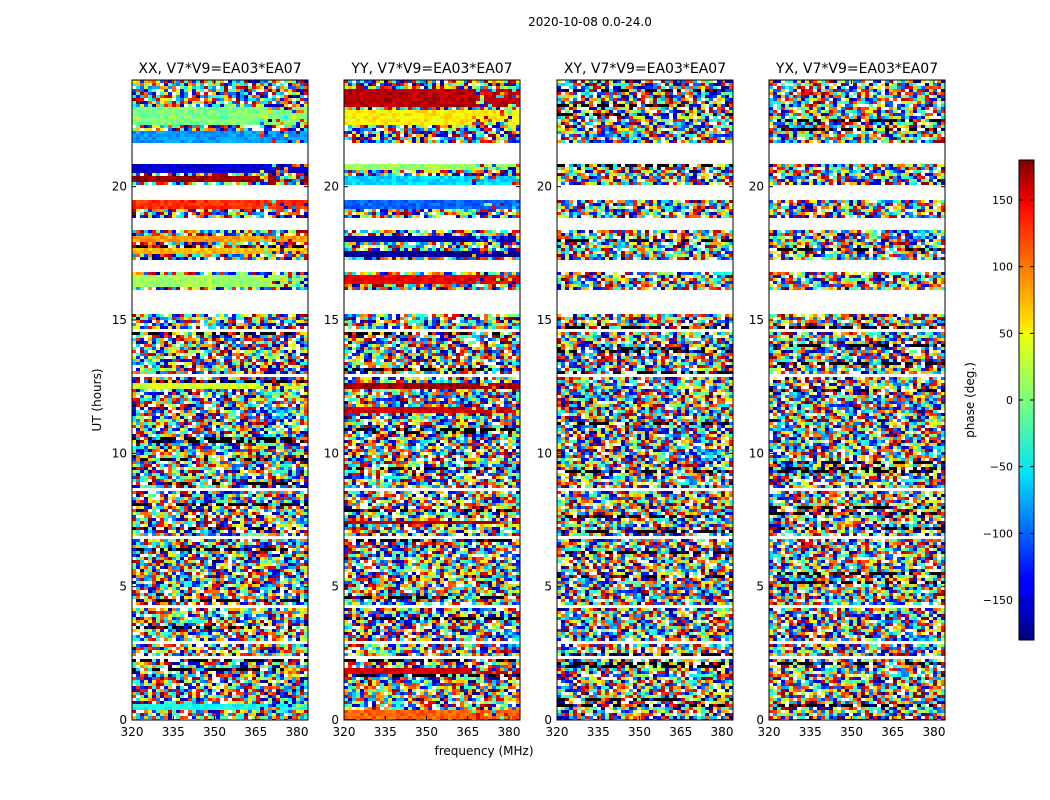 The width and height of the screenshot is (1050, 800). What do you see at coordinates (1006, 333) in the screenshot?
I see `colorbar-tick-label: 50` at bounding box center [1006, 333].